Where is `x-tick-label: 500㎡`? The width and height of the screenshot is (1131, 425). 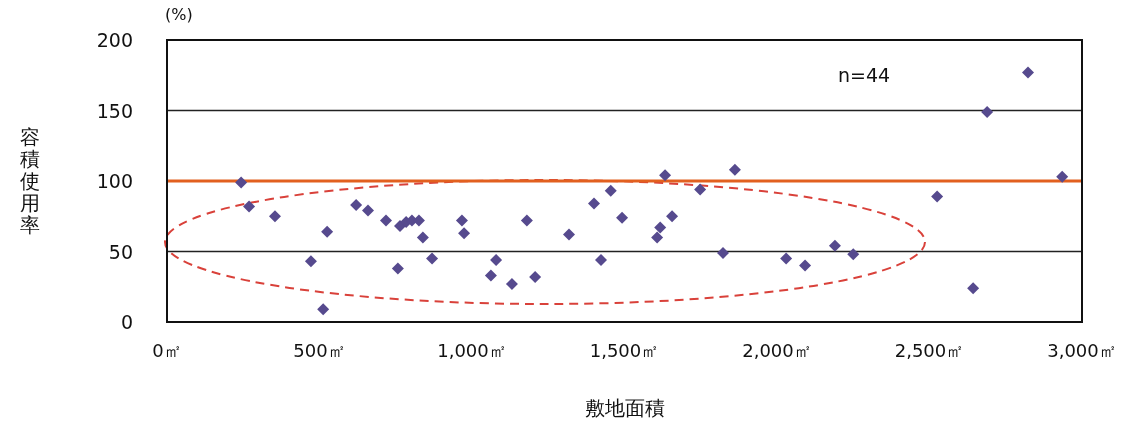 x-tick-label: 500㎡ is located at coordinates (319, 350).